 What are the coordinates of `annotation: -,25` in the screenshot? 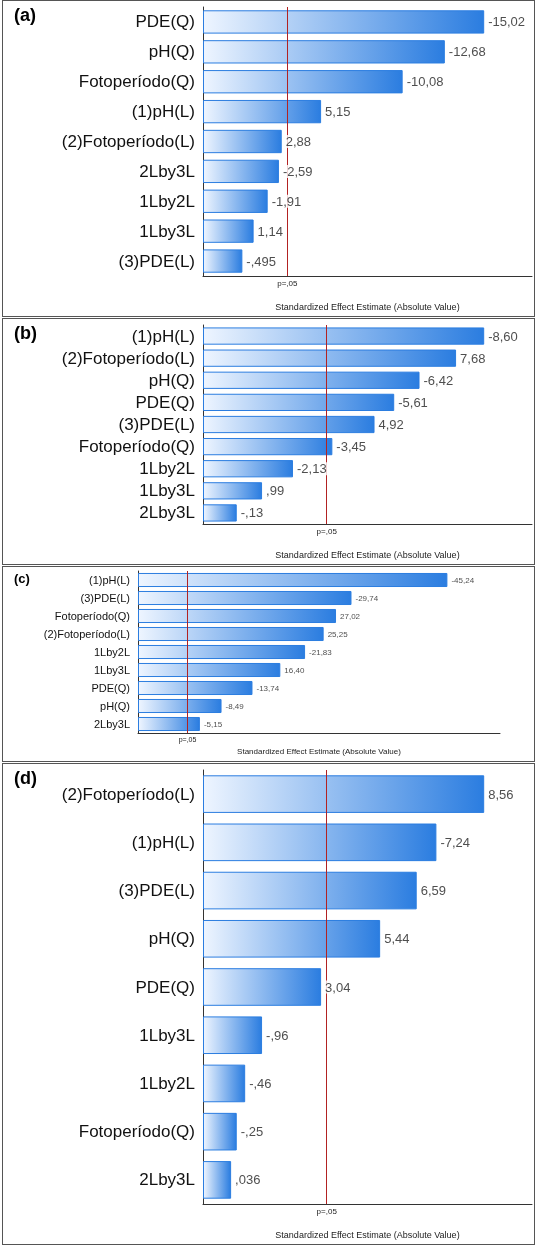 It's located at (252, 1132).